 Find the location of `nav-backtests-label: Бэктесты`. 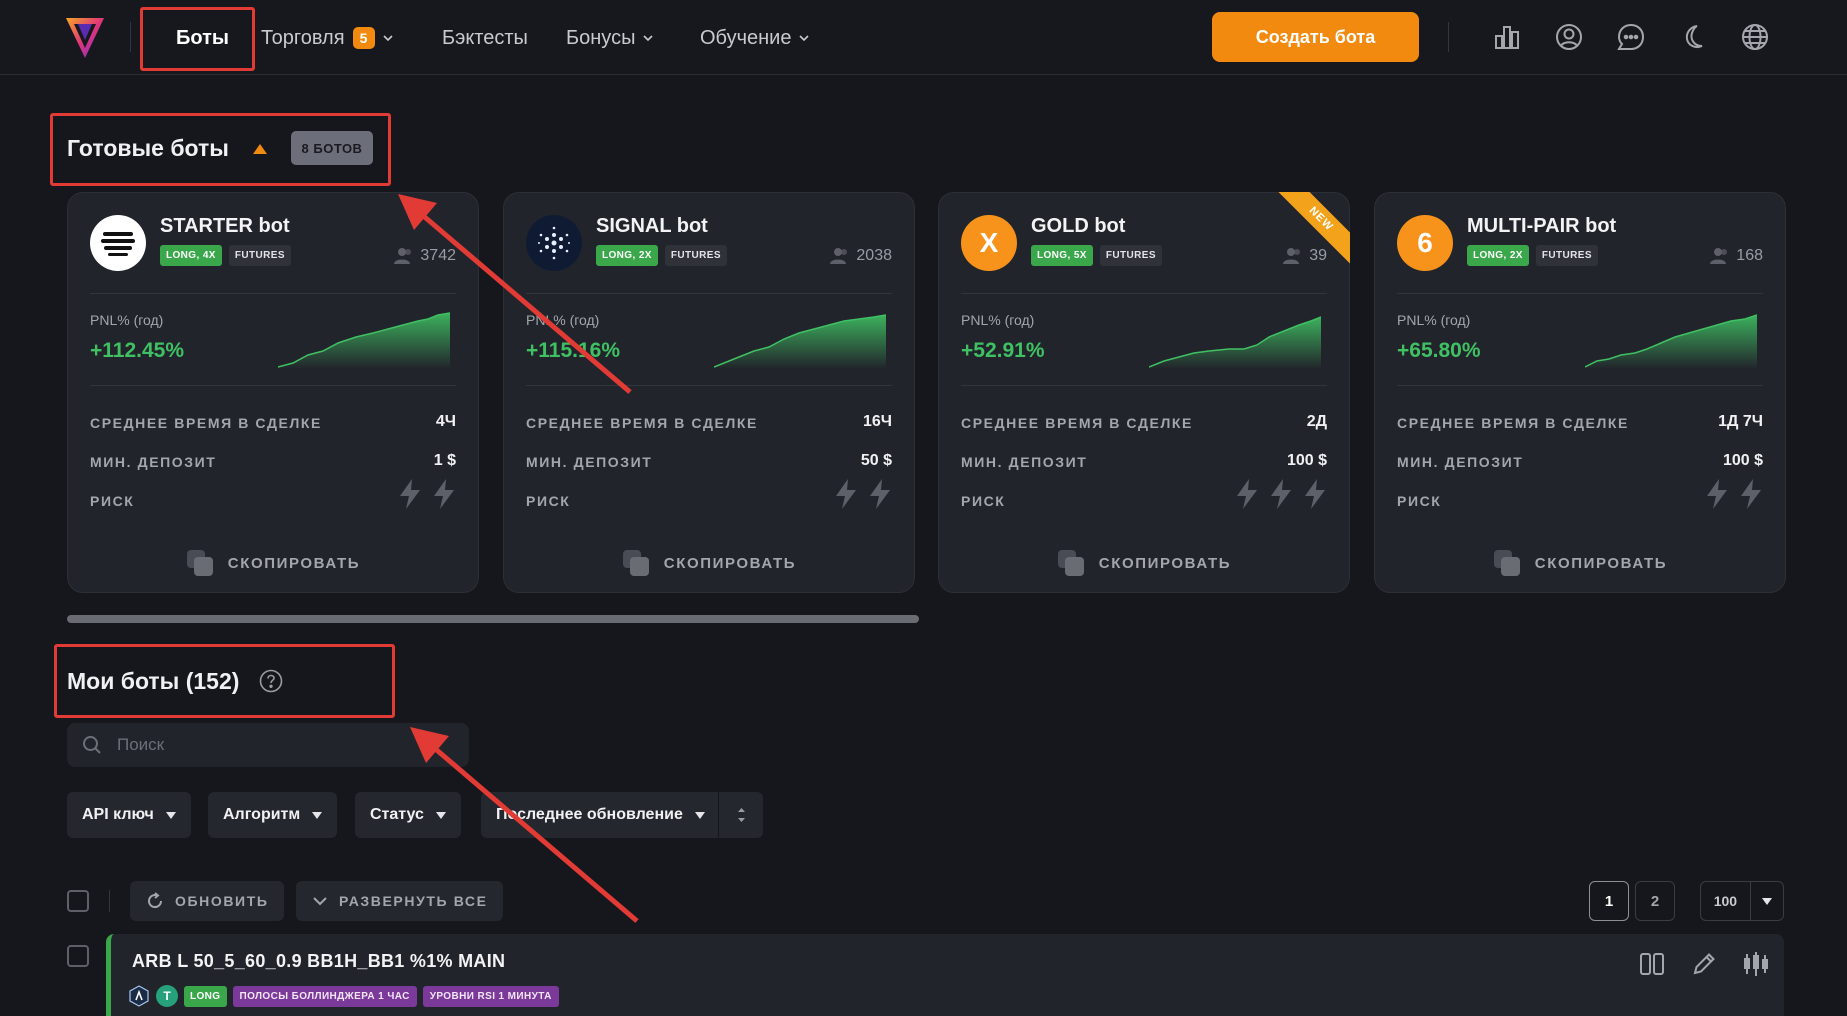

nav-backtests-label: Бэктесты is located at coordinates (485, 37).